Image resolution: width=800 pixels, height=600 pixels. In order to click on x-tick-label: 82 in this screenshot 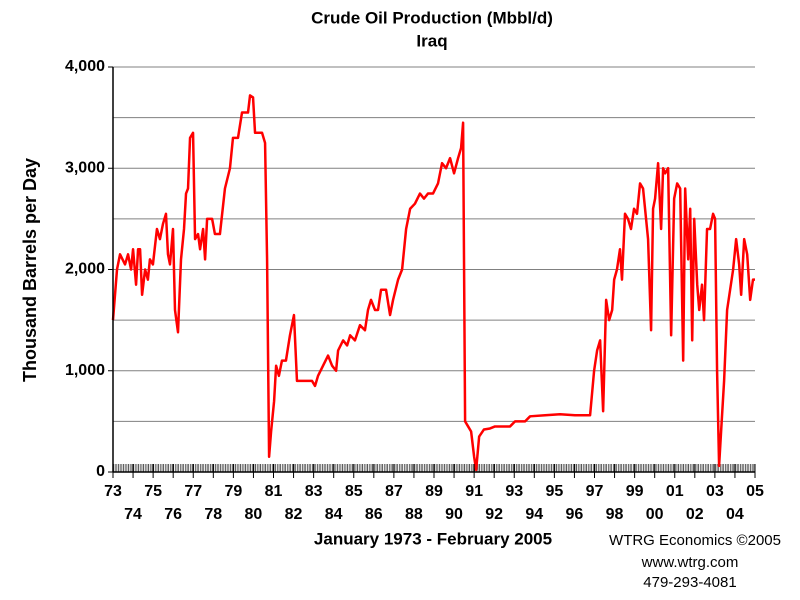, I will do `click(294, 514)`.